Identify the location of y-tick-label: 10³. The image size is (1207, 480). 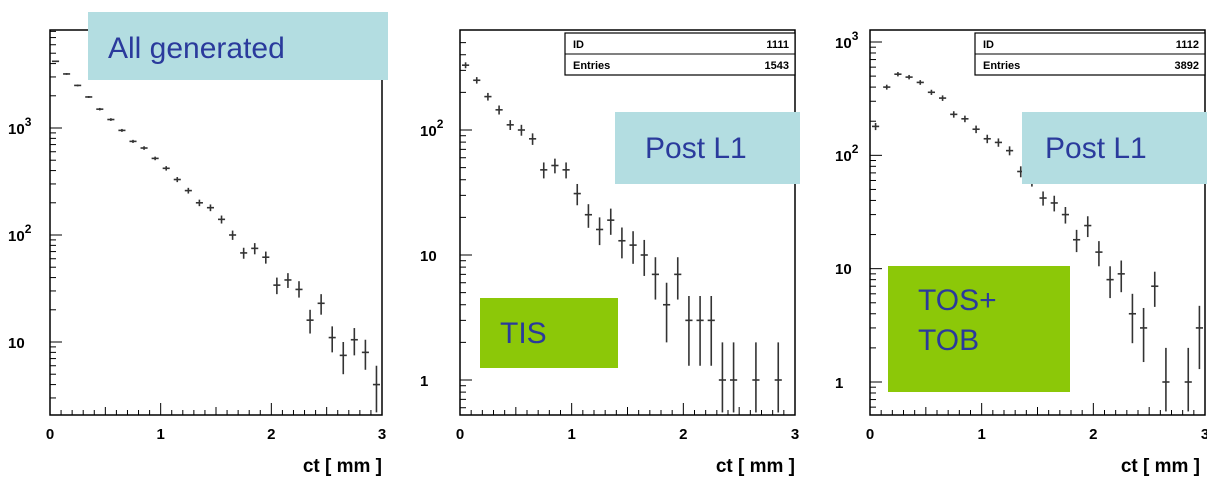
(20, 126).